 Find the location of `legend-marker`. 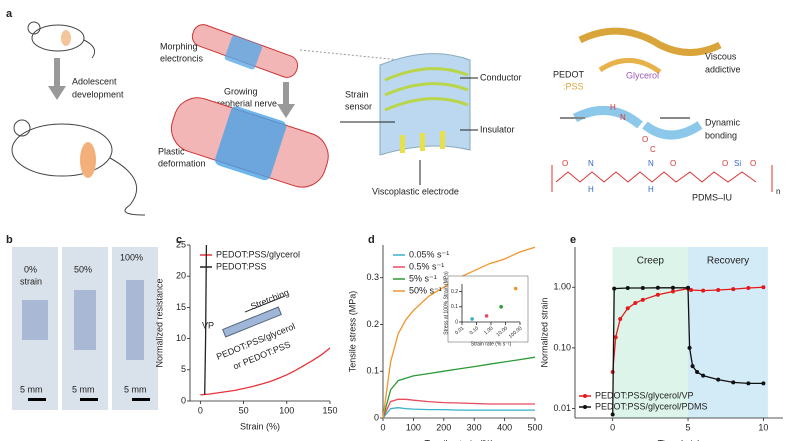

legend-marker is located at coordinates (585, 396).